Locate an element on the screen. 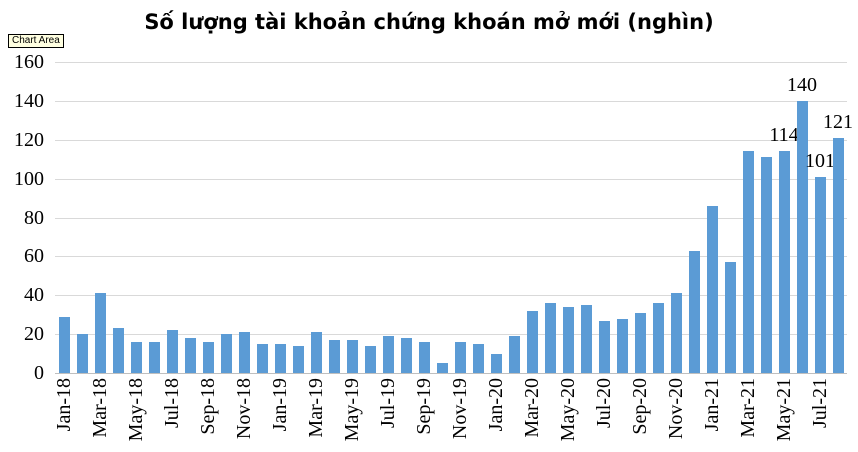 This screenshot has height=452, width=858. y-tick-label: 160 is located at coordinates (29, 62).